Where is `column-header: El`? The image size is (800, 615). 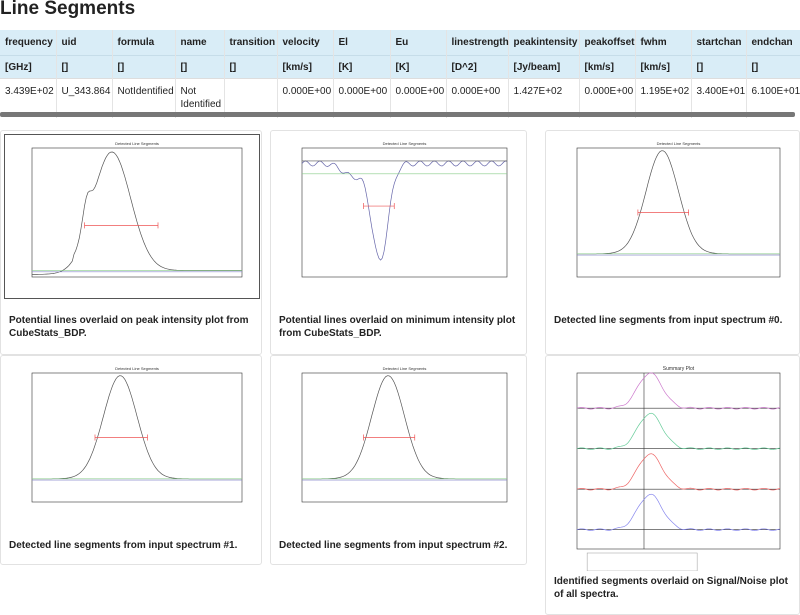
column-header: El is located at coordinates (362, 43).